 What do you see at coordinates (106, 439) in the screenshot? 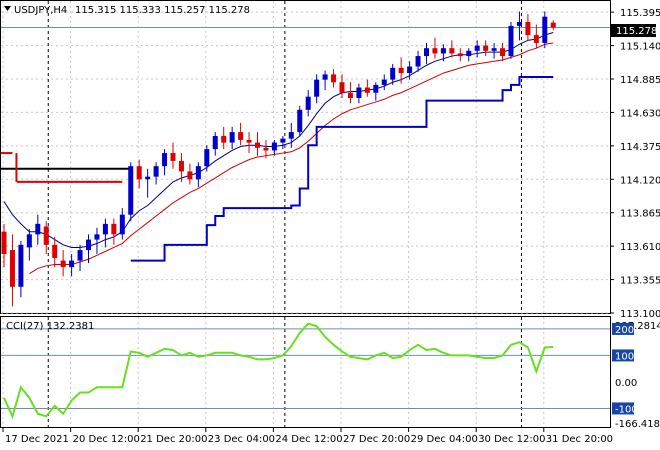
I see `time-tick-label: 20 Dec 12:00` at bounding box center [106, 439].